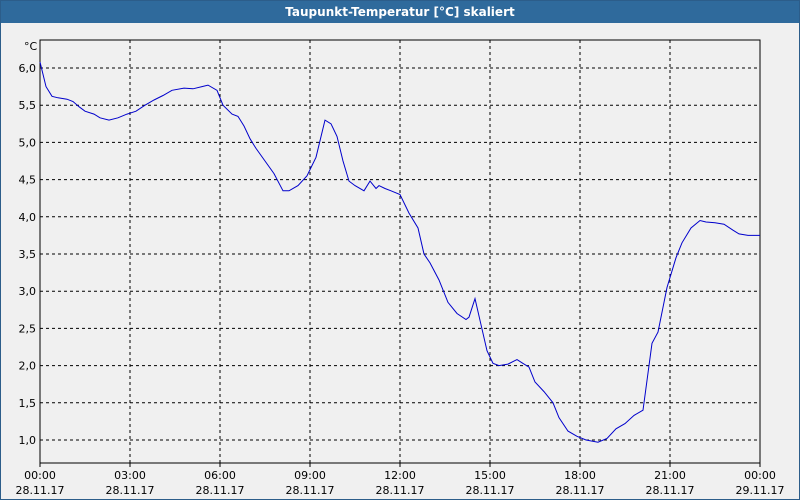  Describe the element at coordinates (28, 328) in the screenshot. I see `y-tick-label: 2,5` at that location.